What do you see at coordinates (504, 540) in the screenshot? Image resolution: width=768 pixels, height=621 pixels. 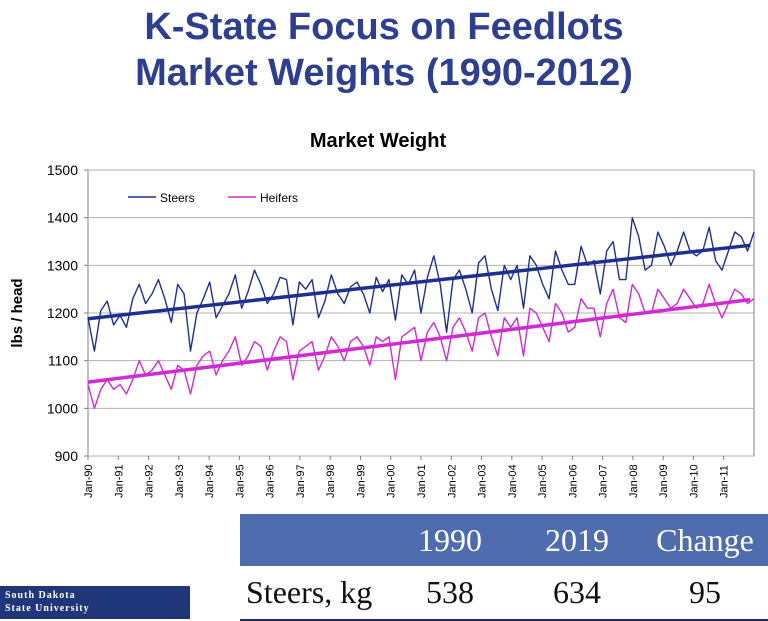 I see `table-header-row: 1990 2019 Change` at bounding box center [504, 540].